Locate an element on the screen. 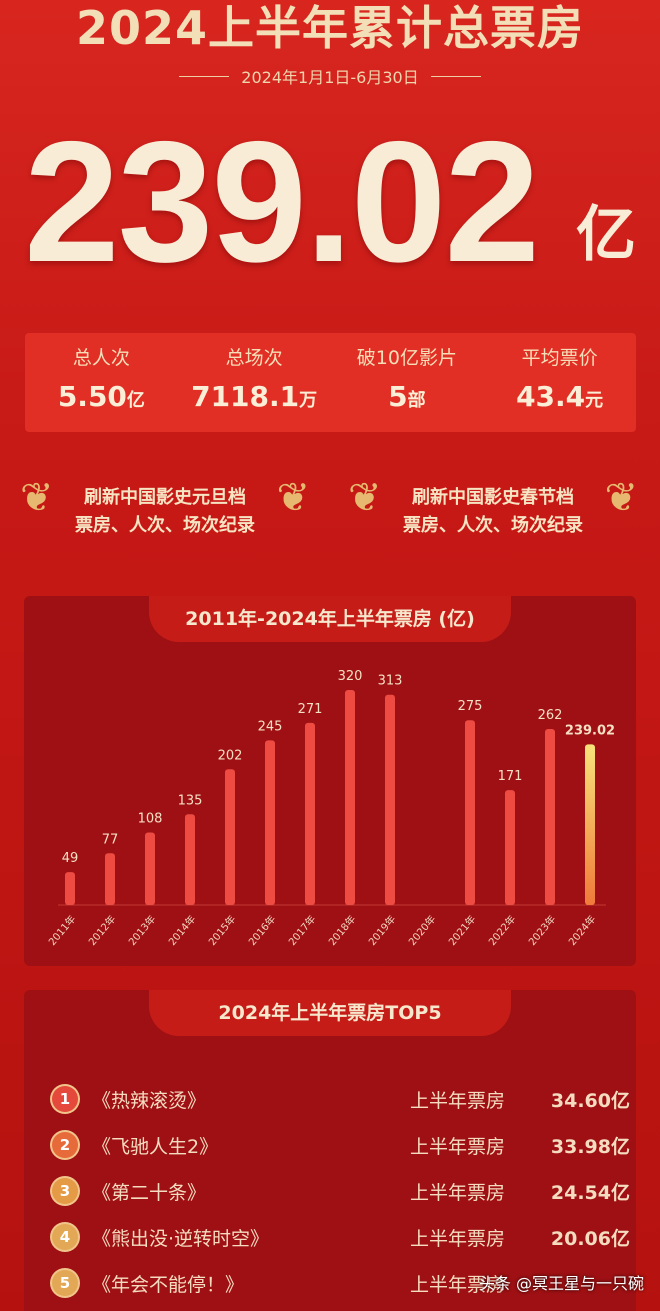  record-spring-festival: ❦ 刷新中国影史春节档 票房、人次、场次纪录 ❦ is located at coordinates (493, 507).